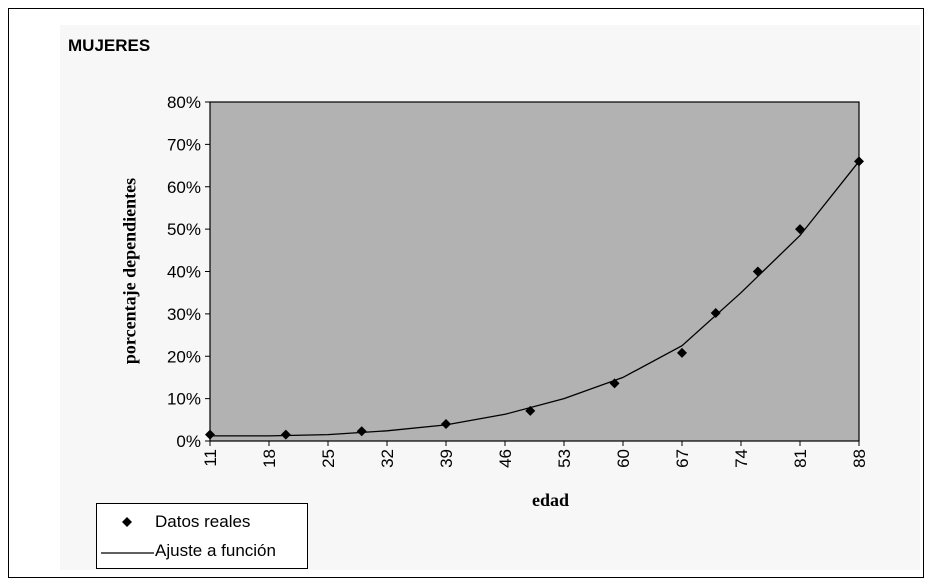 The height and width of the screenshot is (588, 934). Describe the element at coordinates (109, 45) in the screenshot. I see `chart-title: MUJERES` at that location.